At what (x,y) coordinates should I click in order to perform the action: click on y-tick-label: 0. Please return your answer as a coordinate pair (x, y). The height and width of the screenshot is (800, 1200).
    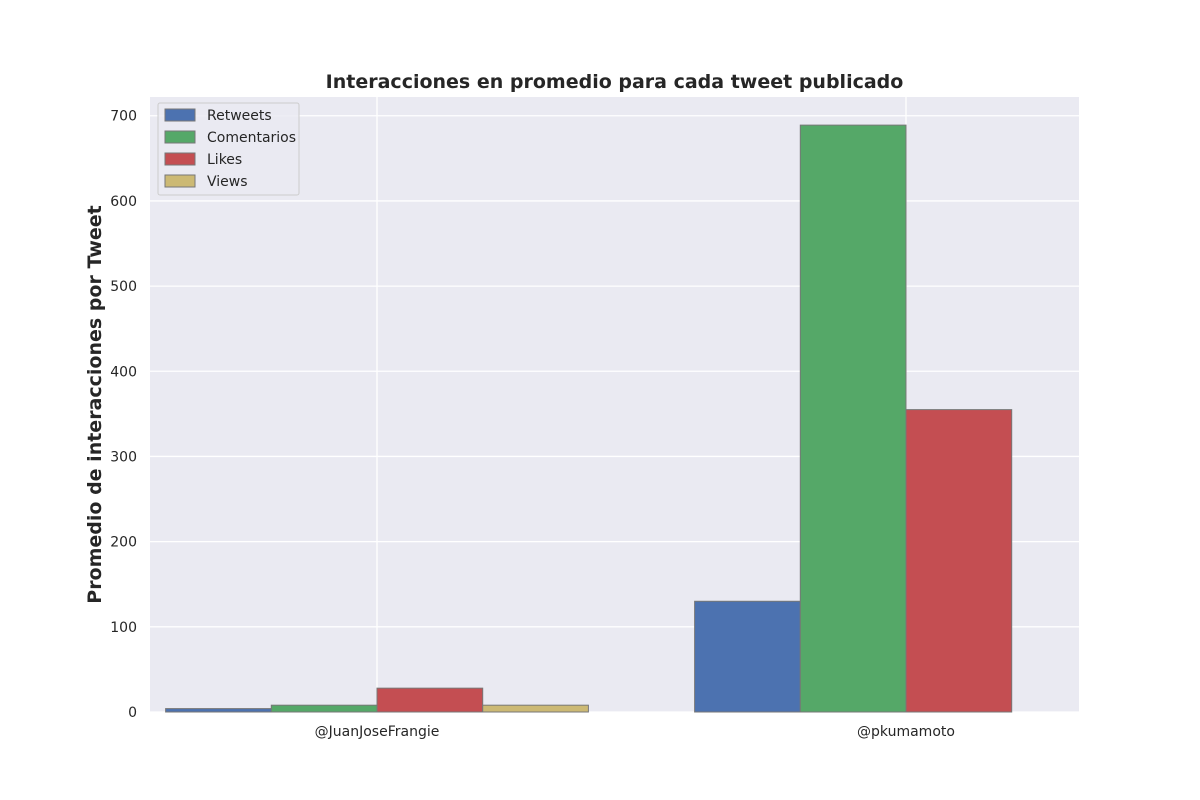
    Looking at the image, I should click on (132, 713).